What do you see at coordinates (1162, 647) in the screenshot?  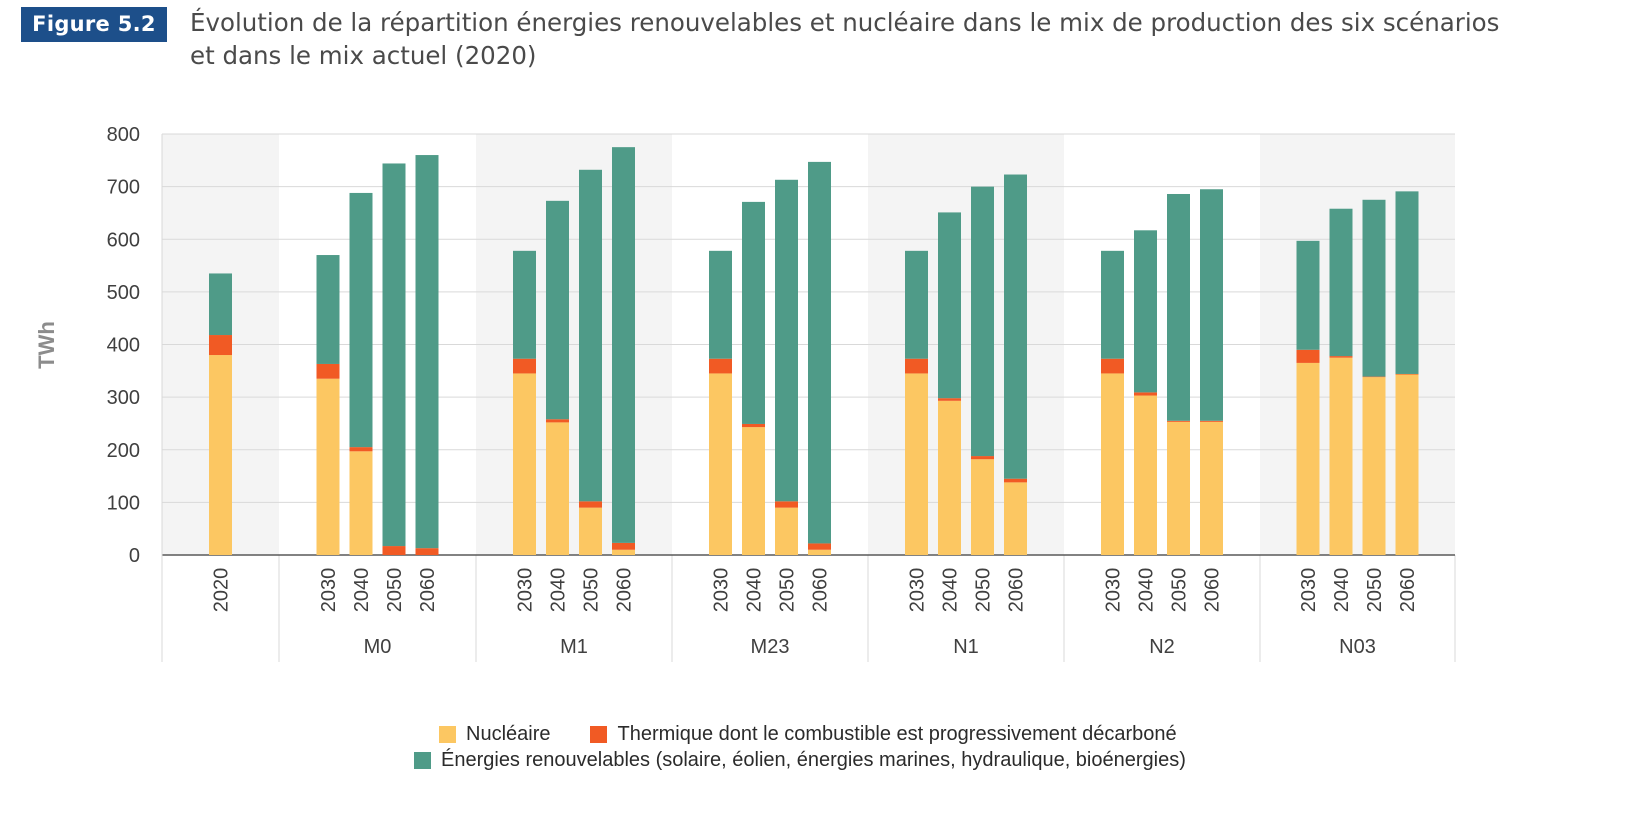 I see `x-group-label: N2` at bounding box center [1162, 647].